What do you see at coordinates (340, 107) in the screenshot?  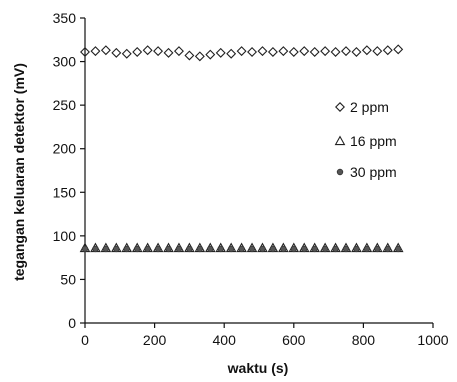 I see `legend-marker-diamond` at bounding box center [340, 107].